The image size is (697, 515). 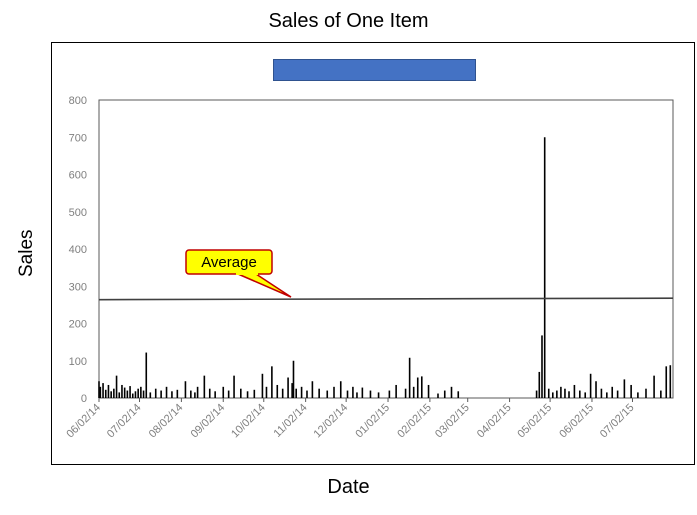 What do you see at coordinates (617, 421) in the screenshot?
I see `x-tick-label: 07/02/15` at bounding box center [617, 421].